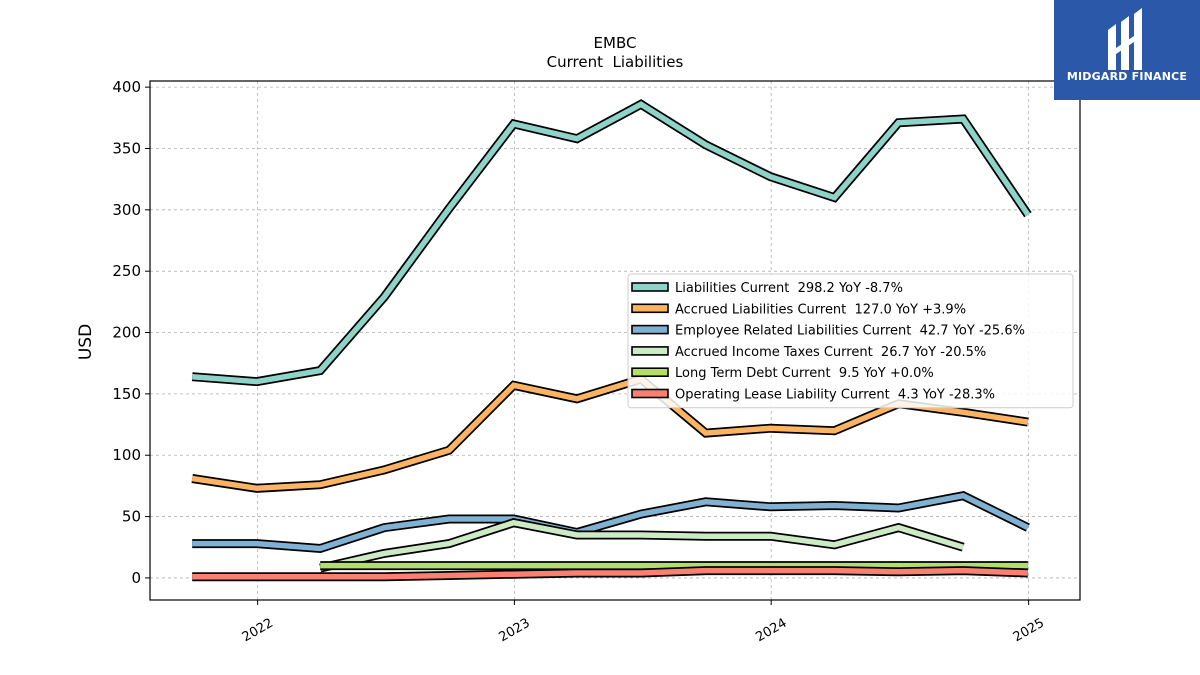 This screenshot has width=1200, height=675. Describe the element at coordinates (258, 631) in the screenshot. I see `x-tick-label: 2022` at that location.